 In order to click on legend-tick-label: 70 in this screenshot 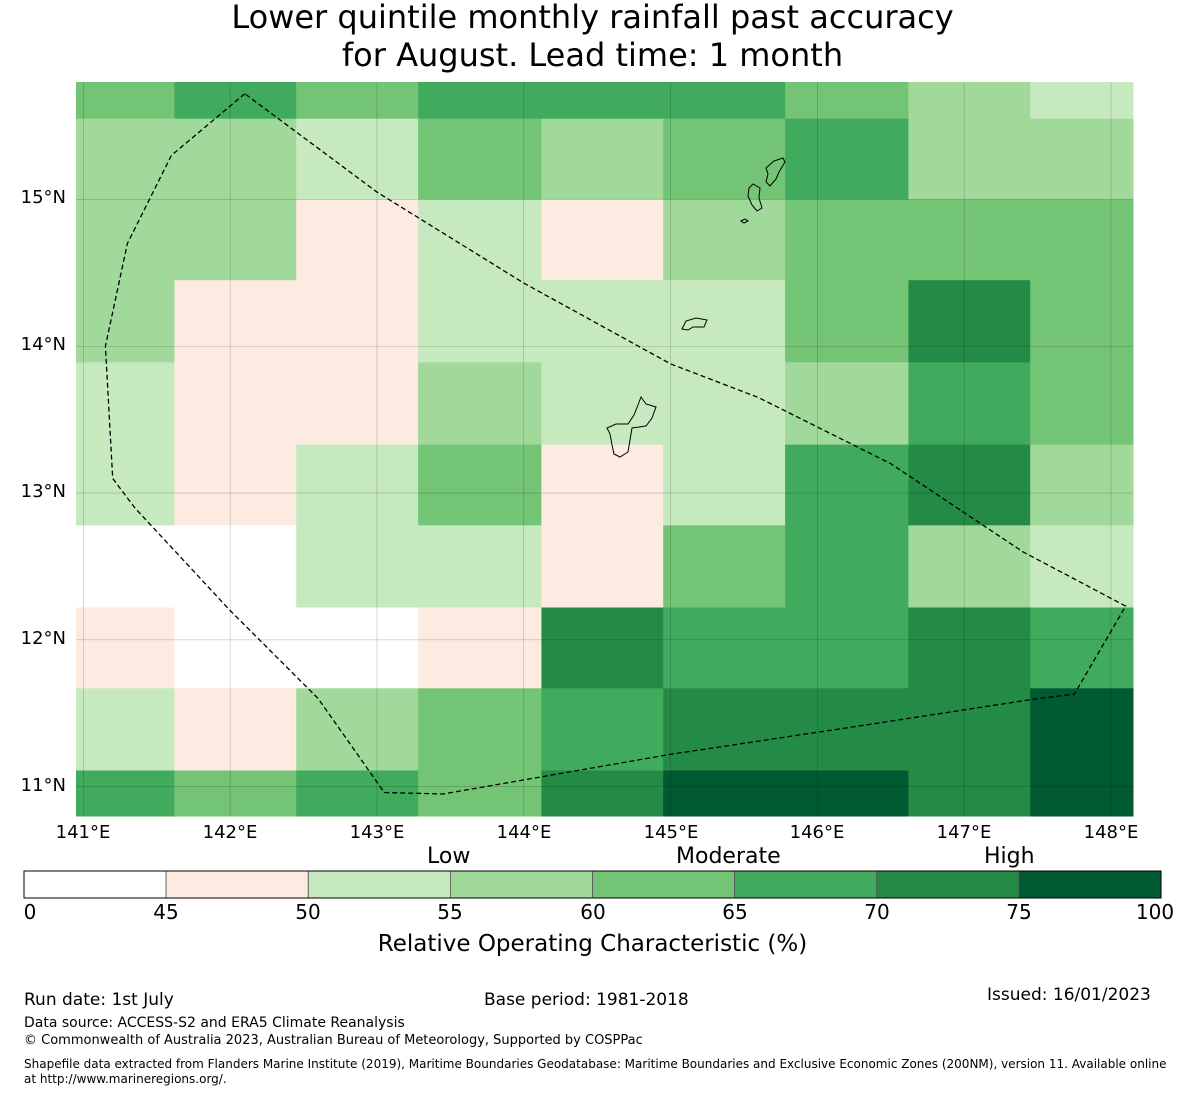, I will do `click(877, 912)`.